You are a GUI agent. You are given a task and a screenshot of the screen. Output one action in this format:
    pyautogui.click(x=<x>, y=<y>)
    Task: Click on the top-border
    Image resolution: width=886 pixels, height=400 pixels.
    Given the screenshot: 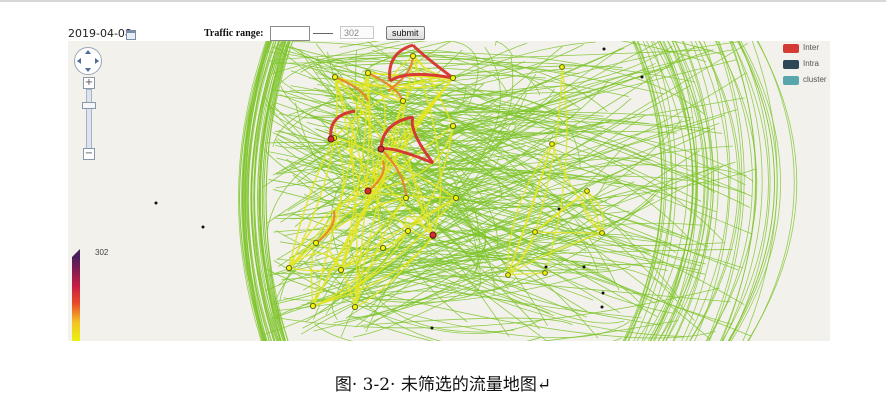 What is the action you would take?
    pyautogui.click(x=443, y=1)
    